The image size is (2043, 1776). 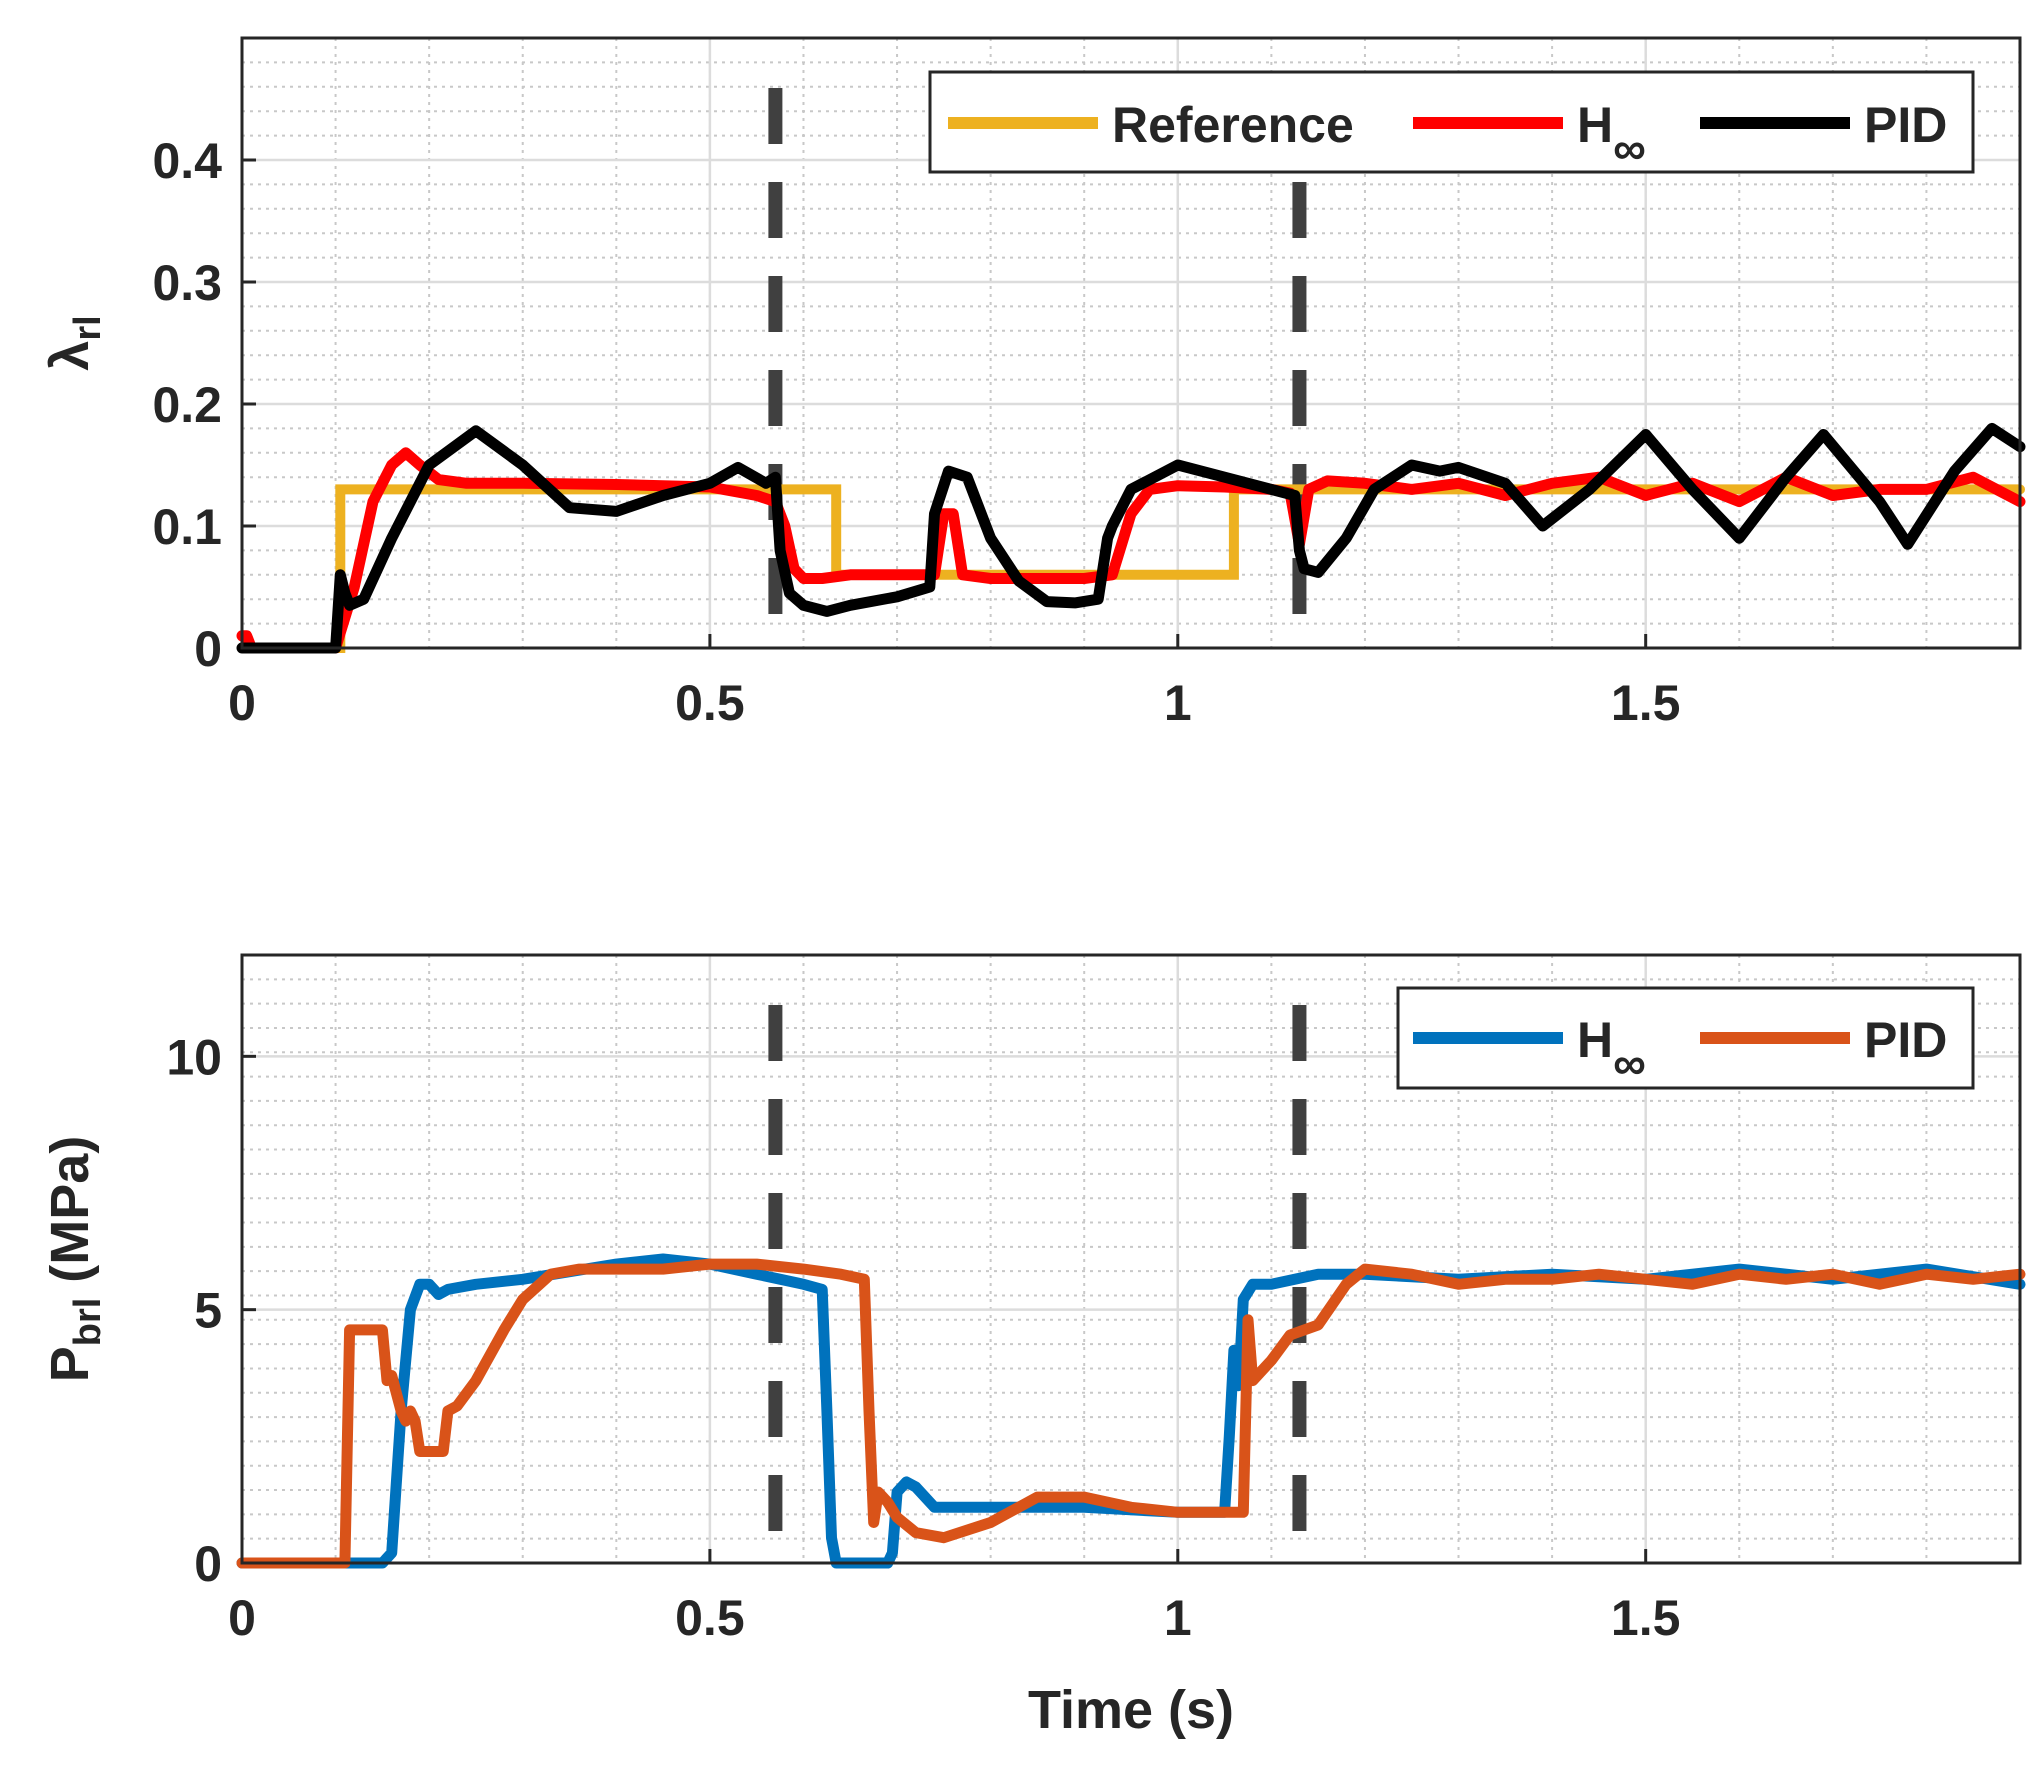 What do you see at coordinates (70, 1364) in the screenshot?
I see `y-axis-title-main: P` at bounding box center [70, 1364].